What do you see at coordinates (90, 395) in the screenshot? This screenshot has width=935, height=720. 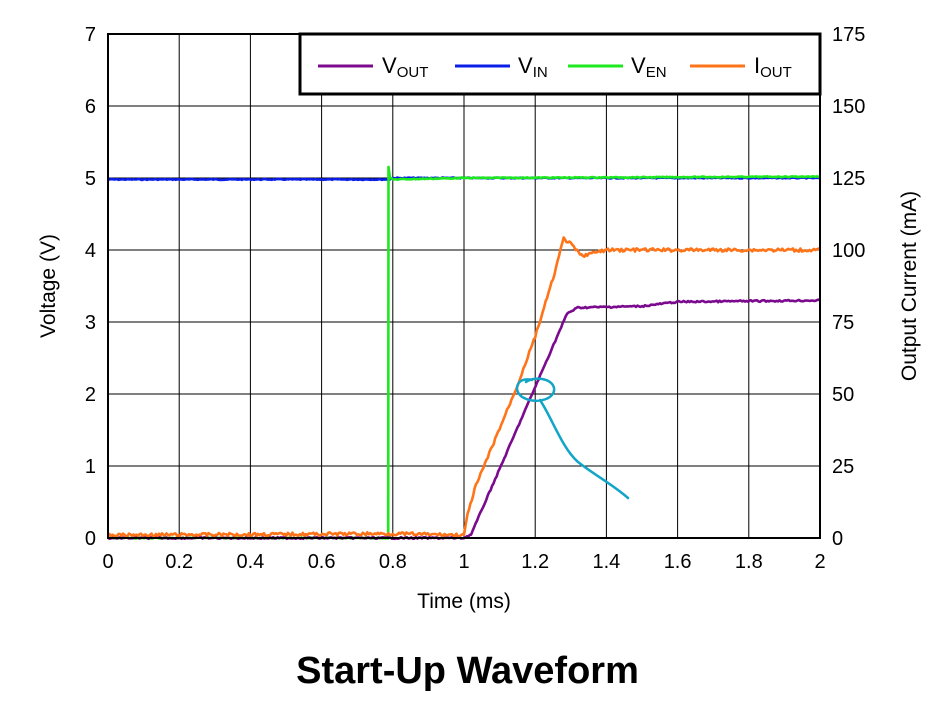 I see `y-left-tick-label: 2` at bounding box center [90, 395].